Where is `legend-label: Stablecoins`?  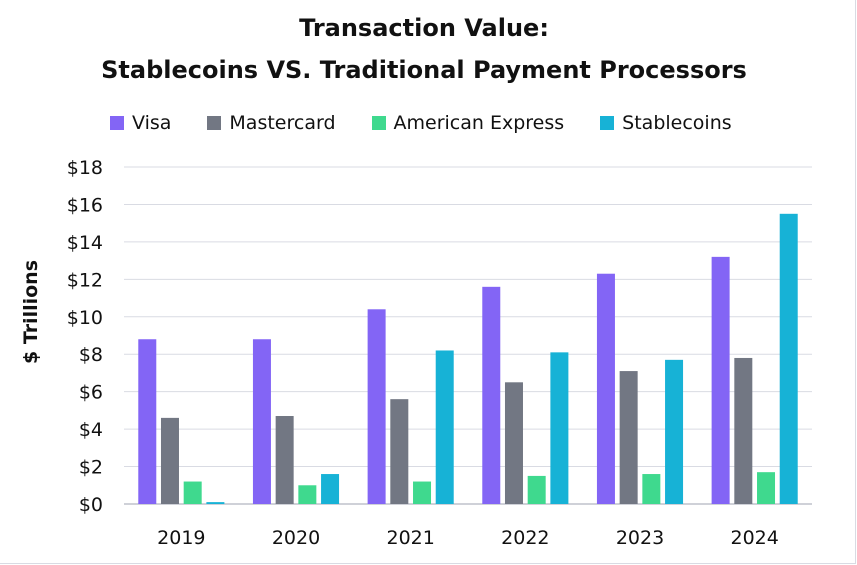
legend-label: Stablecoins is located at coordinates (677, 123).